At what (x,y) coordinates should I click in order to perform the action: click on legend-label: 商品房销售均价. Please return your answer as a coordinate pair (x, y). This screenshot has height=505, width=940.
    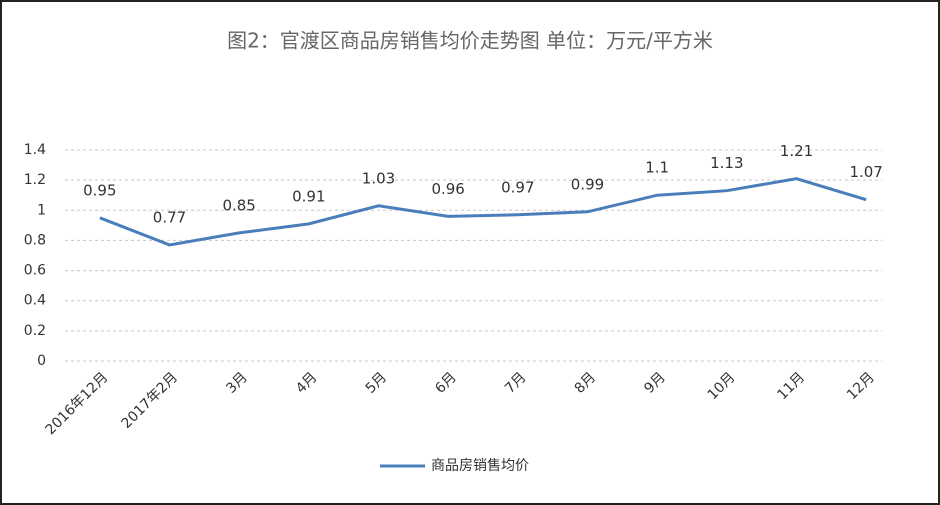
    Looking at the image, I should click on (480, 466).